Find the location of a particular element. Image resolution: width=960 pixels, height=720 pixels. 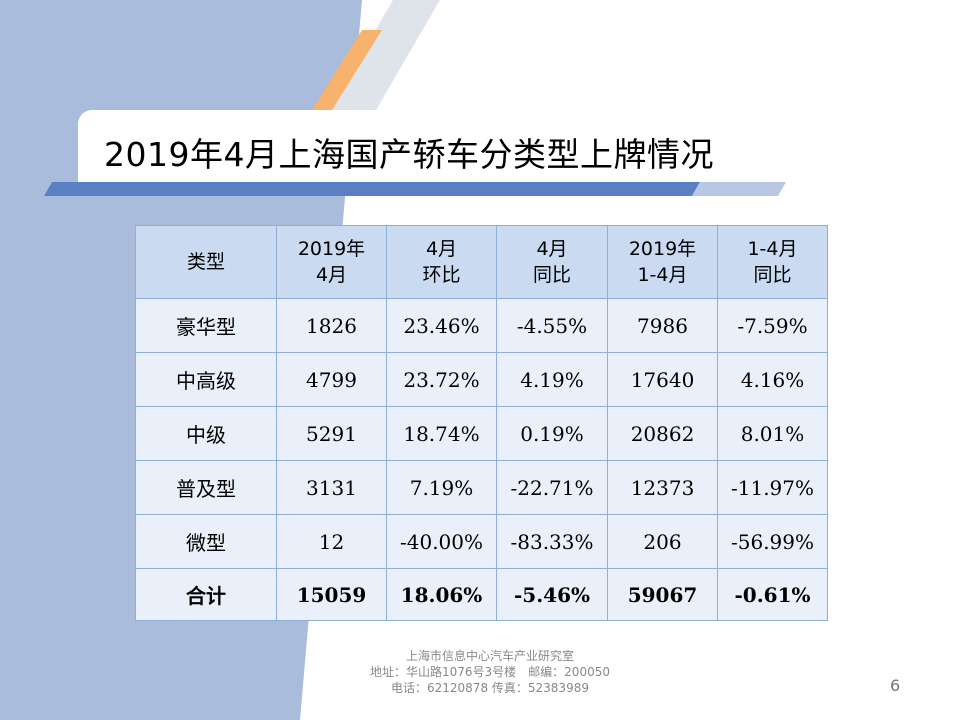

table-cell: 59067 is located at coordinates (662, 594).